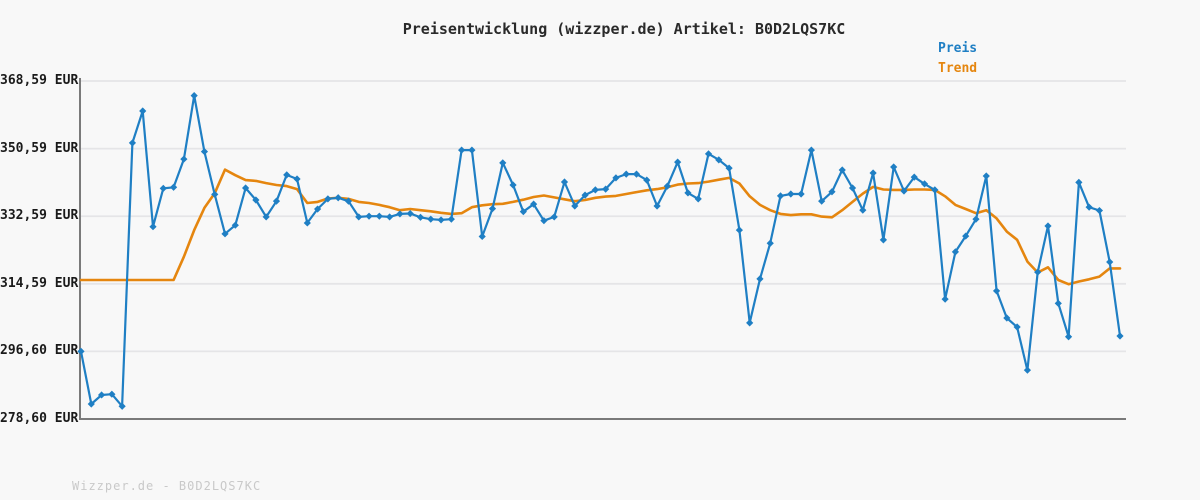 Image resolution: width=1200 pixels, height=500 pixels. What do you see at coordinates (39, 351) in the screenshot?
I see `y-tick-label: 296,60 EUR` at bounding box center [39, 351].